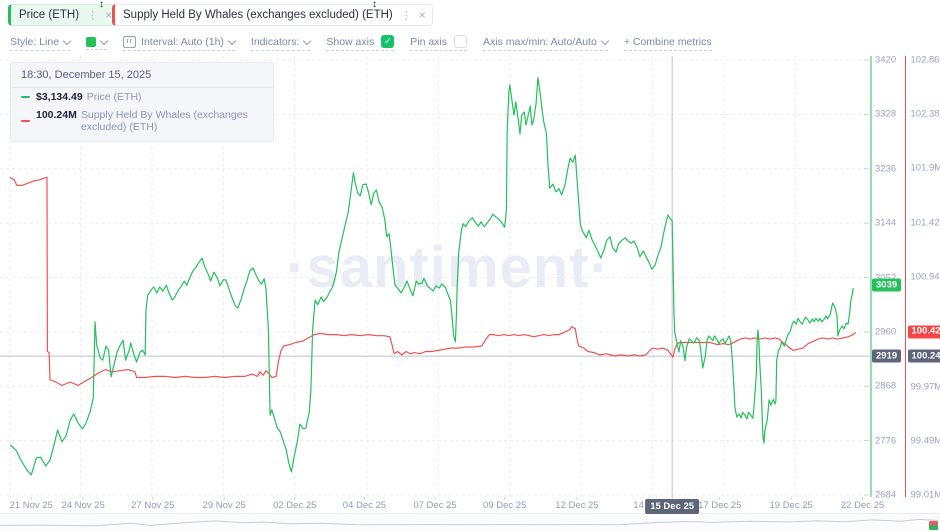 This screenshot has height=531, width=940. I want to click on interval-icon, so click(130, 41).